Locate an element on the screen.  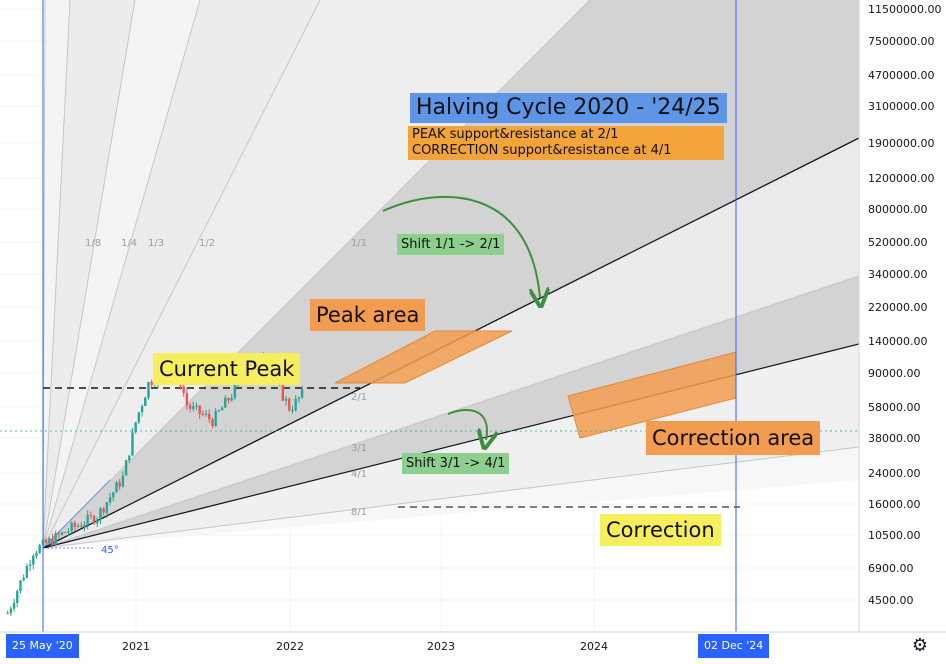
y-tick-label: 800000.00 is located at coordinates (898, 209).